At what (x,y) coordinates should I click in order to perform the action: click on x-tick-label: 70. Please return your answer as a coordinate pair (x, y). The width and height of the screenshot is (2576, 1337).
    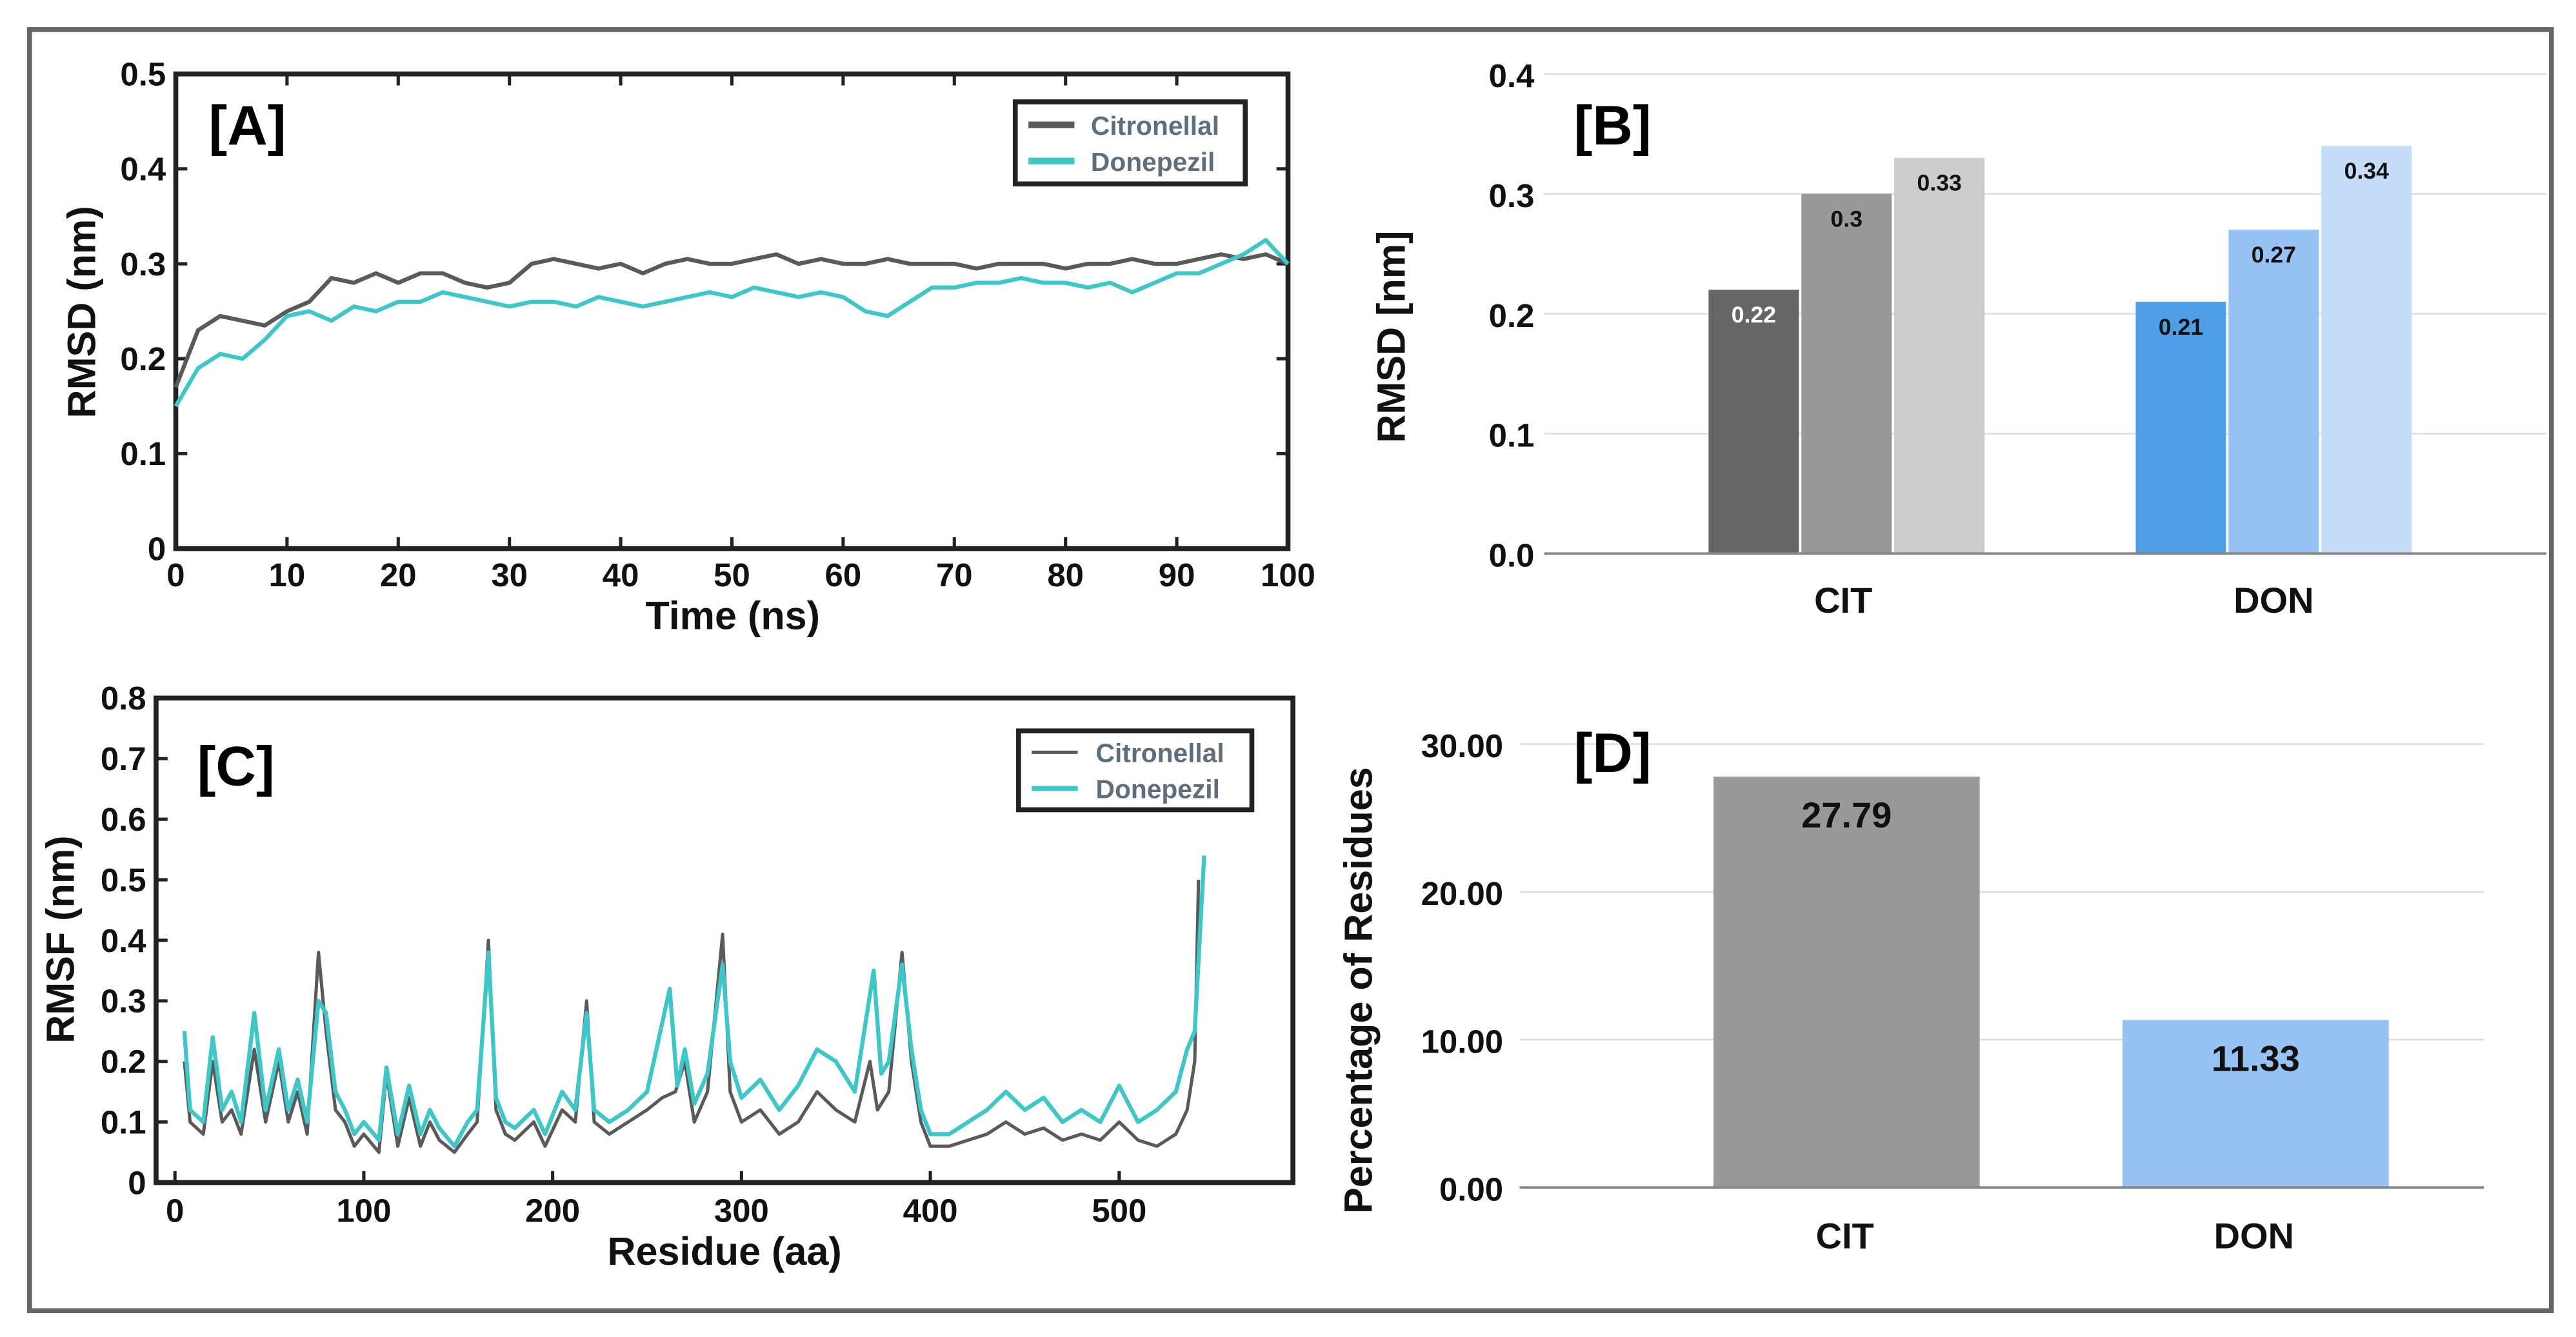
    Looking at the image, I should click on (954, 575).